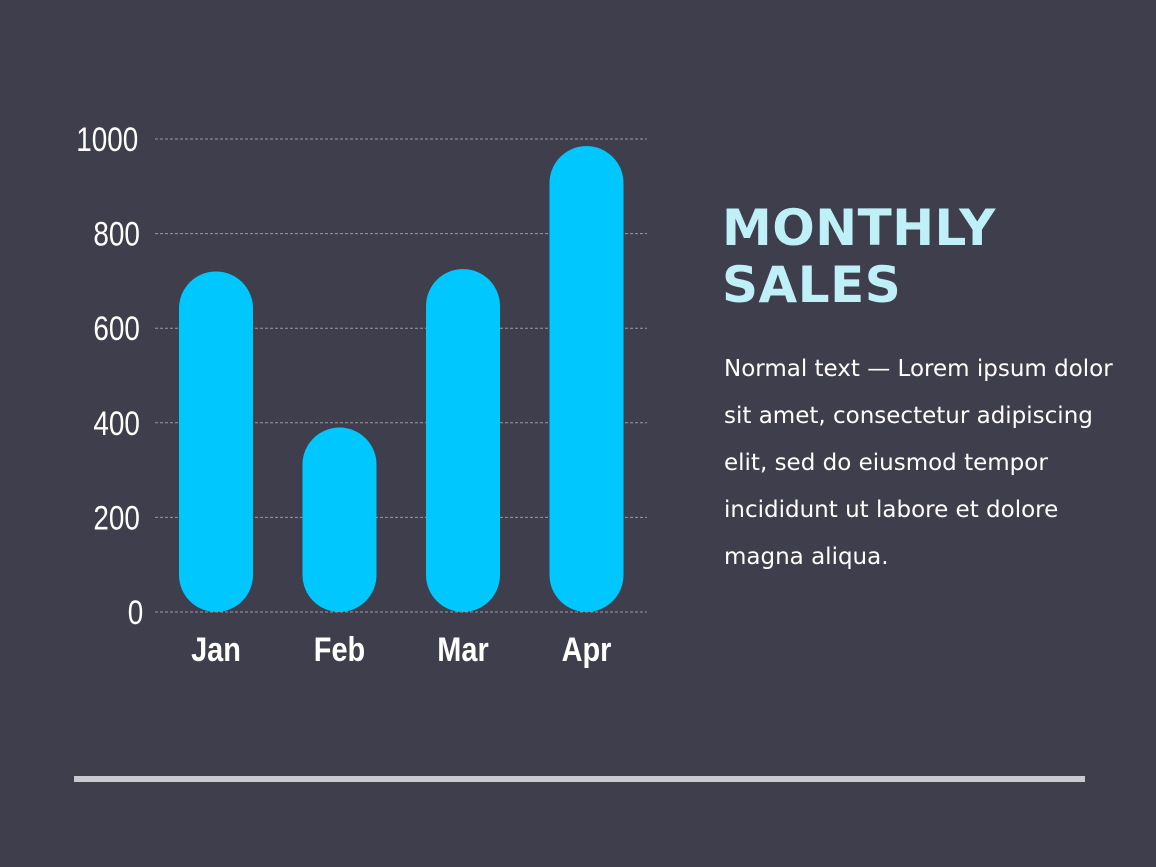 The image size is (1156, 867). What do you see at coordinates (216, 441) in the screenshot?
I see `bar-jan` at bounding box center [216, 441].